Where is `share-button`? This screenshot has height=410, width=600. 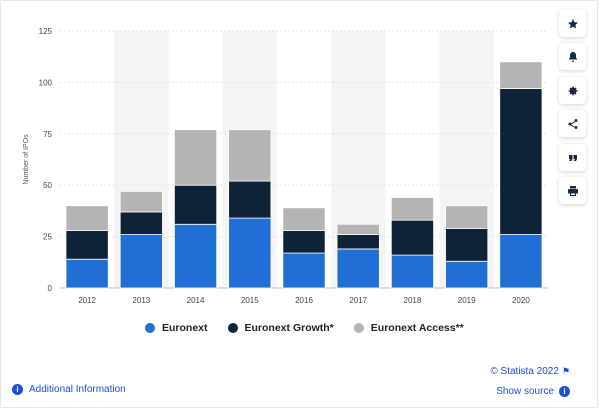 share-button is located at coordinates (572, 123).